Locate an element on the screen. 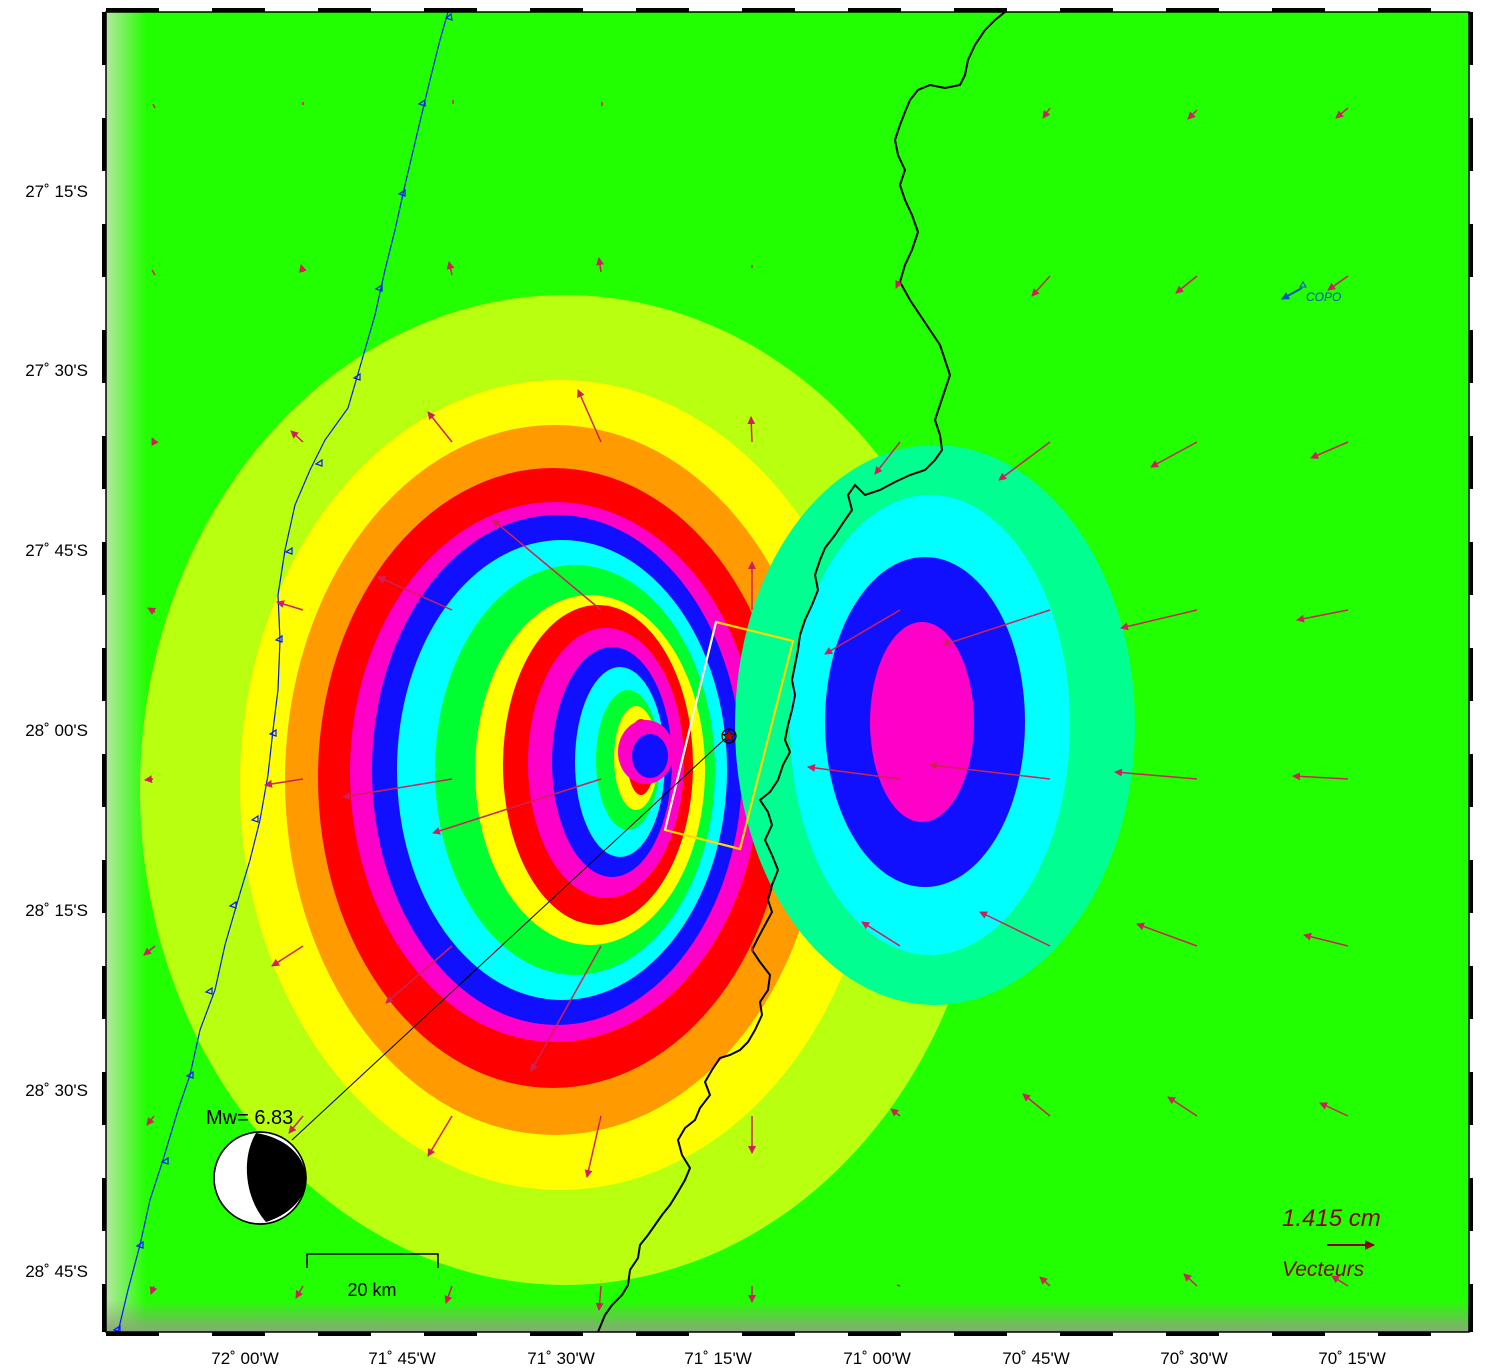 The height and width of the screenshot is (1370, 1485). fault-top-edge is located at coordinates (690, 726).